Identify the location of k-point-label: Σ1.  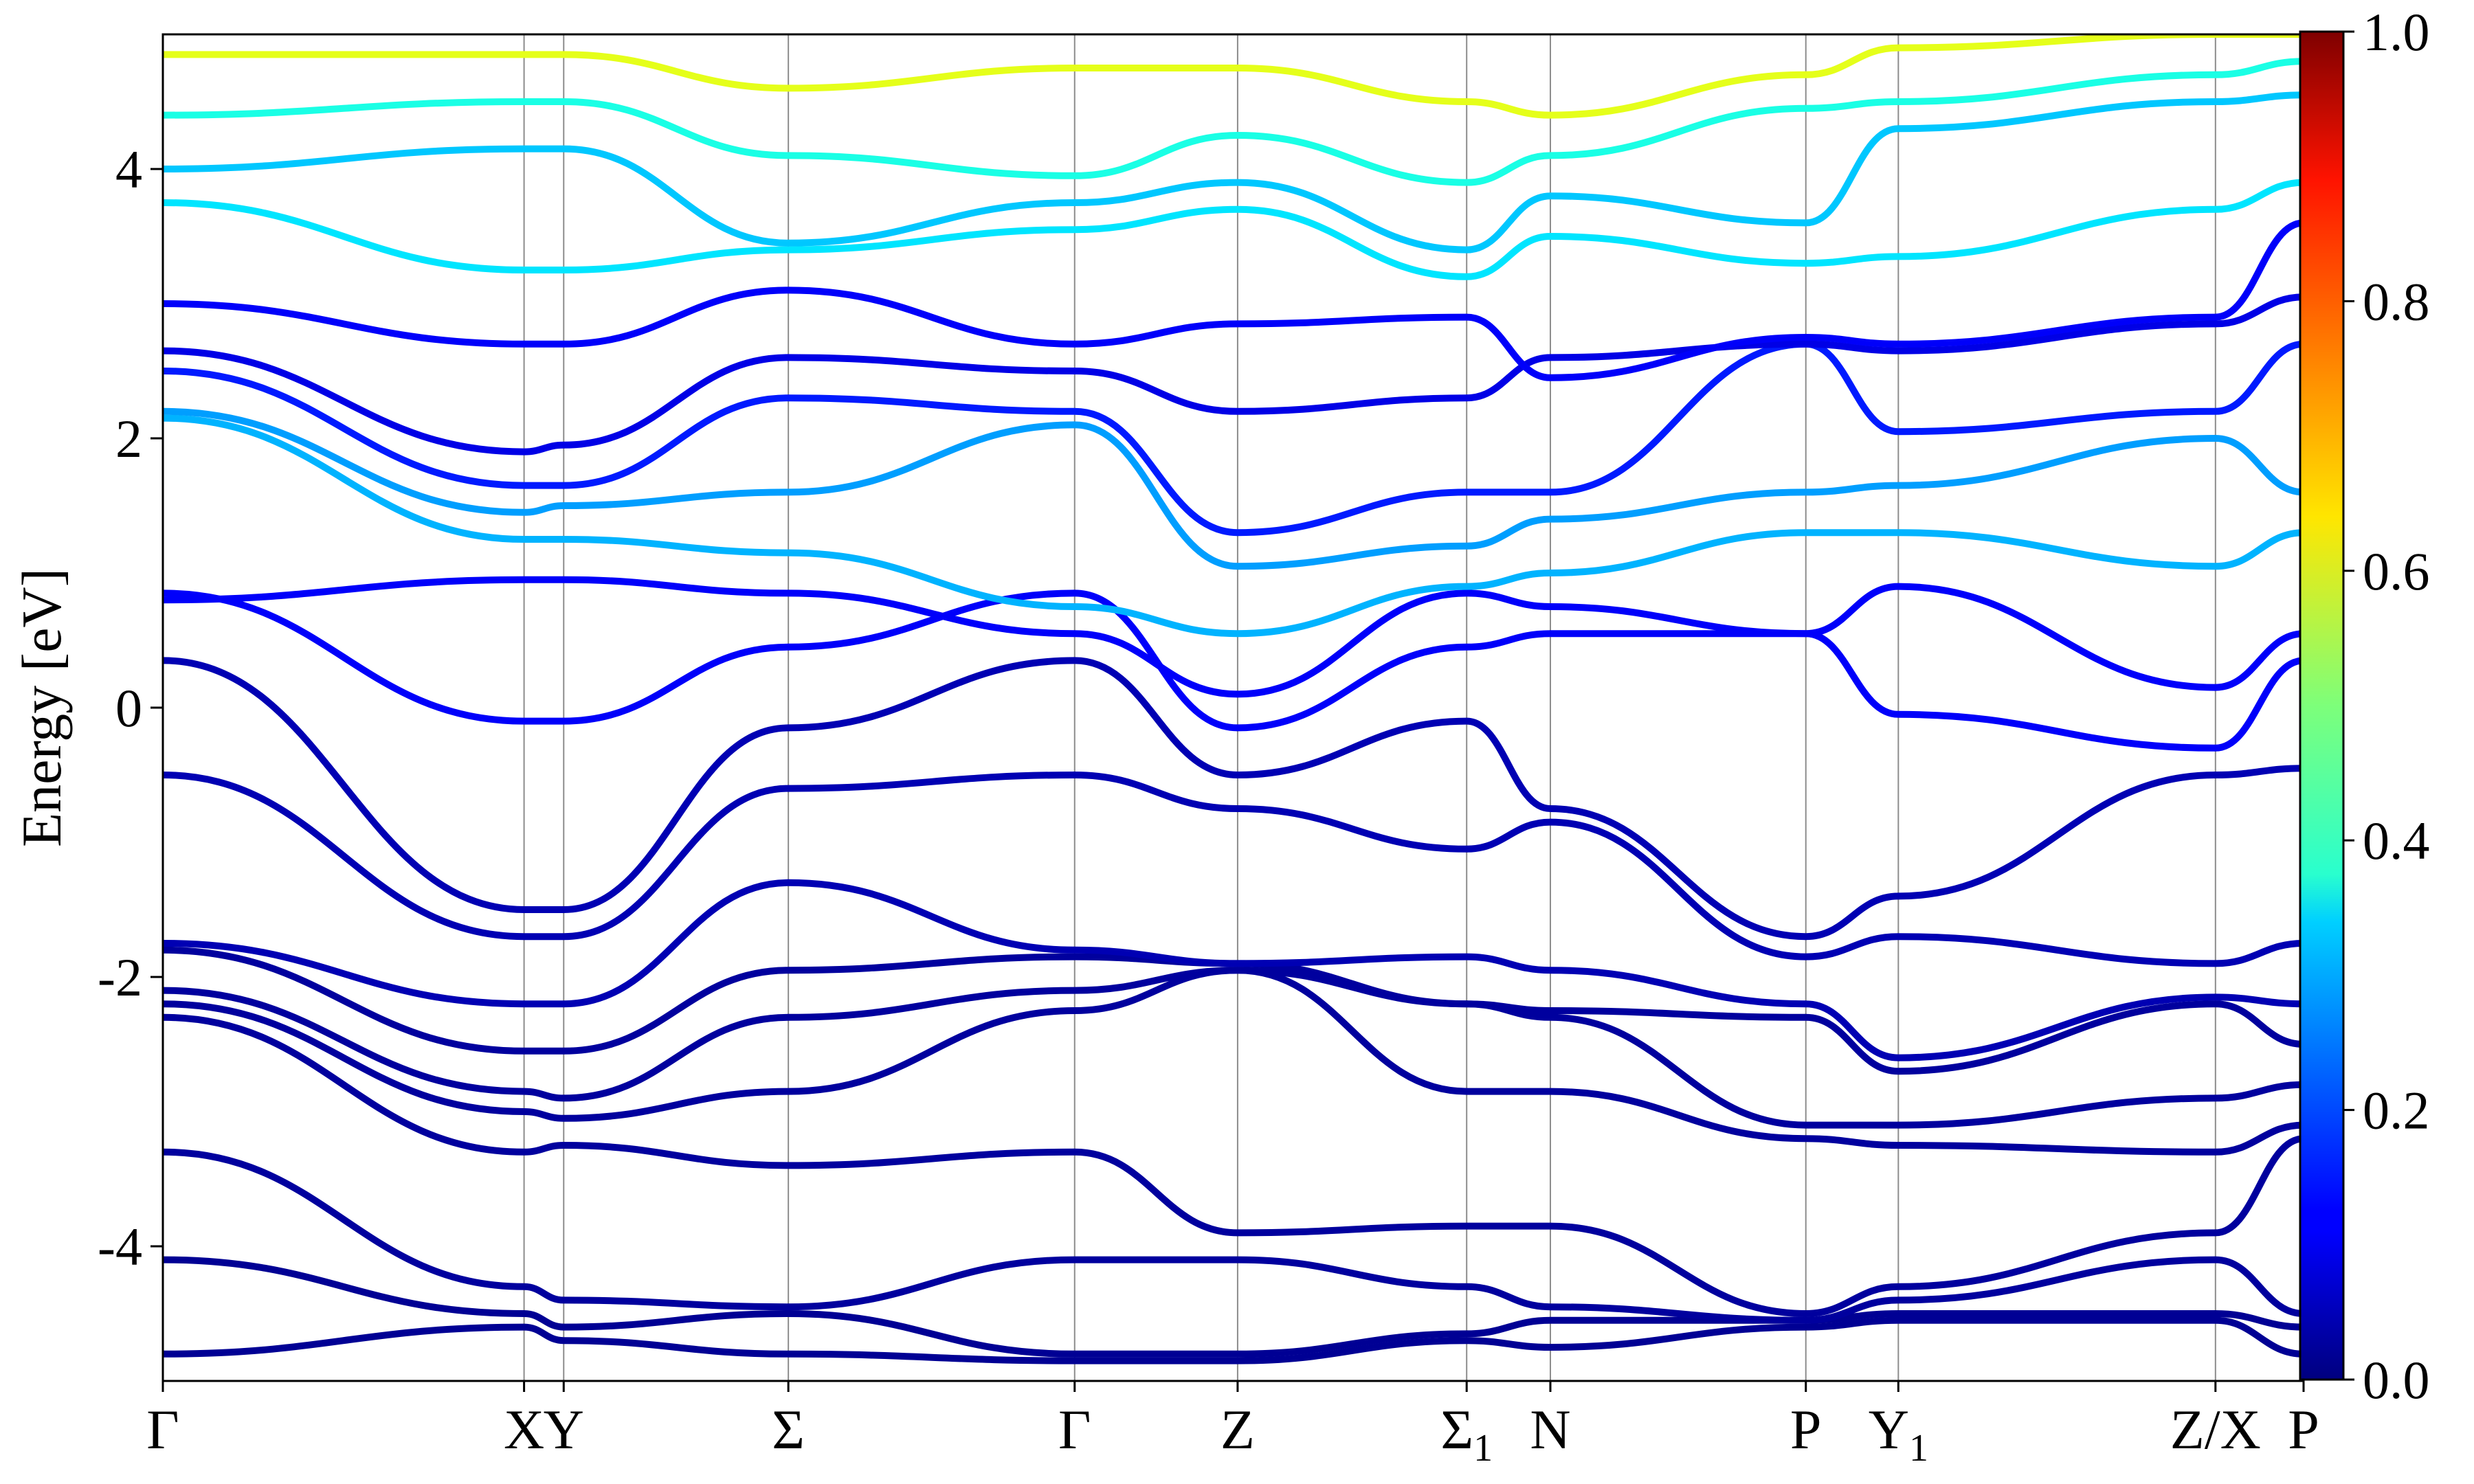
(1466, 1434).